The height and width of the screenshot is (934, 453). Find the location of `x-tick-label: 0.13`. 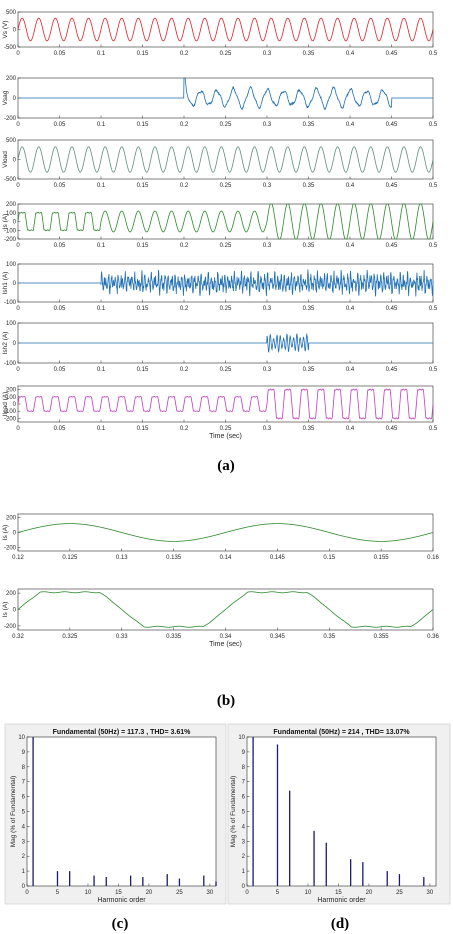

x-tick-label: 0.13 is located at coordinates (122, 558).